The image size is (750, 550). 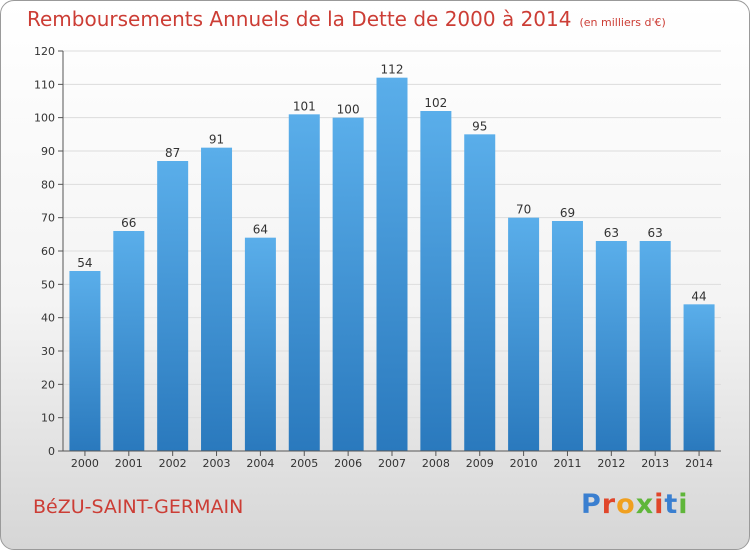 What do you see at coordinates (216, 140) in the screenshot?
I see `value-label-2003: 91` at bounding box center [216, 140].